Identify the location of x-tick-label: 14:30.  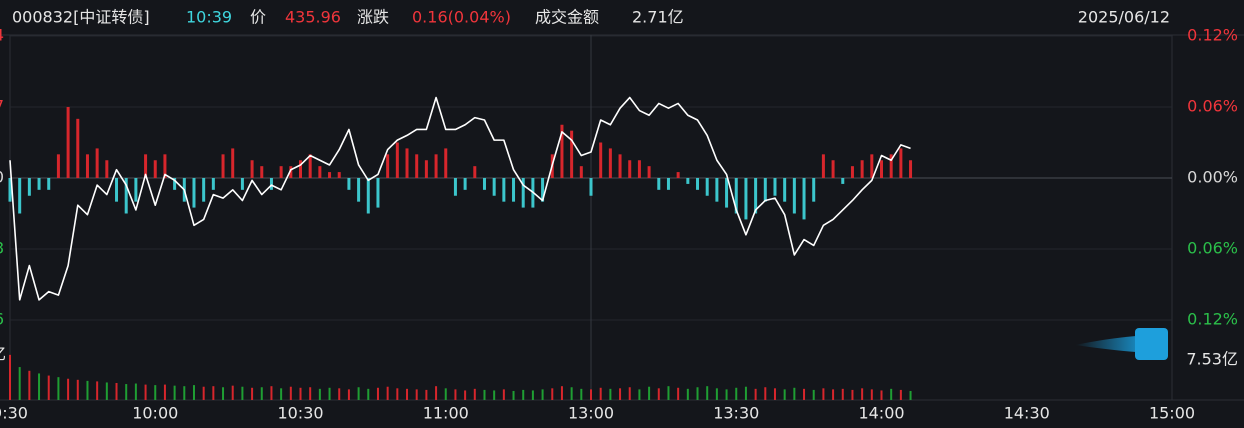
(1027, 413).